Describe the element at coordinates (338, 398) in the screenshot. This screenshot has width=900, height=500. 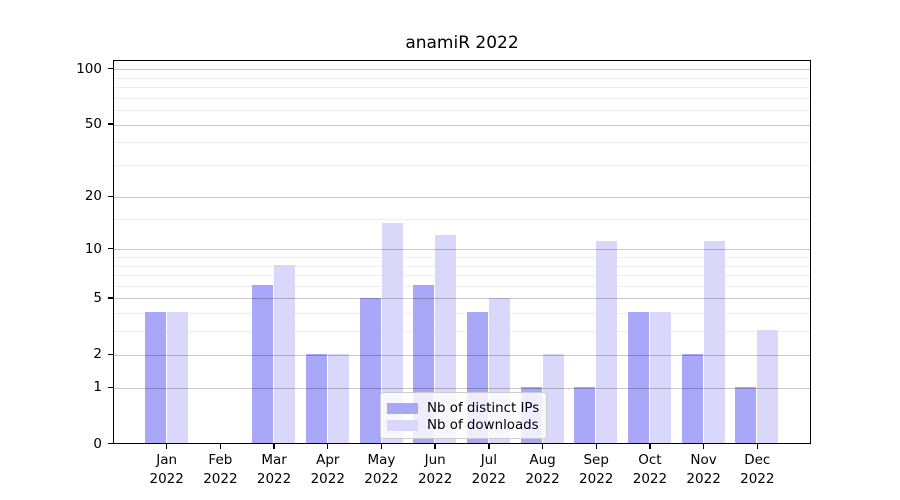
I see `bar-downloads-apr` at that location.